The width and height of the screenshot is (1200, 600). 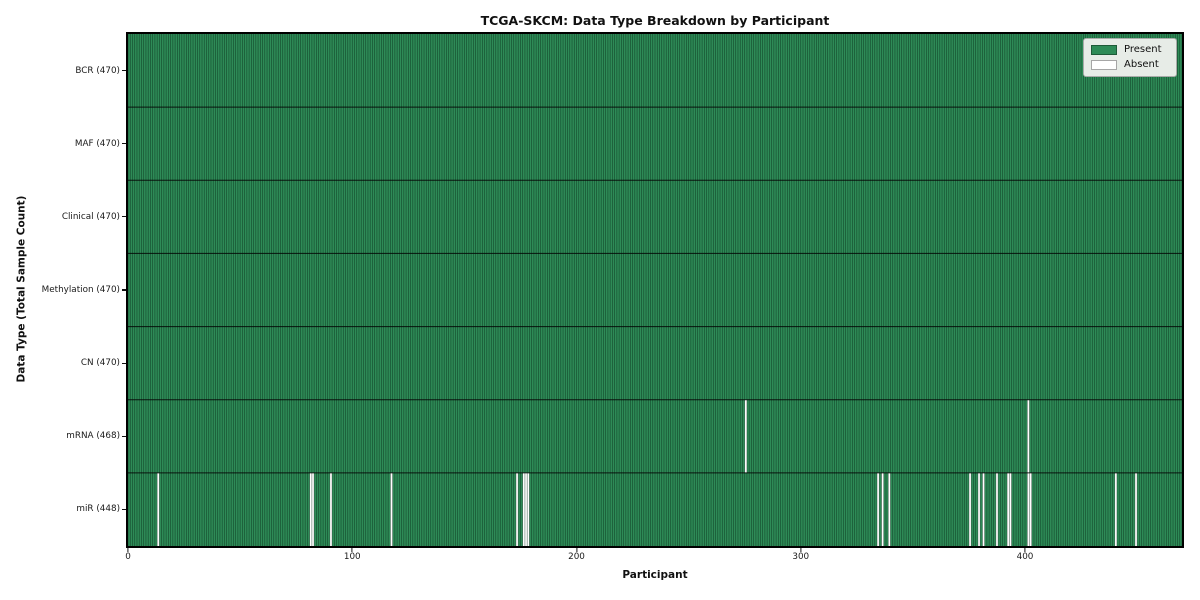 I want to click on legend-swatch-present, so click(x=1104, y=50).